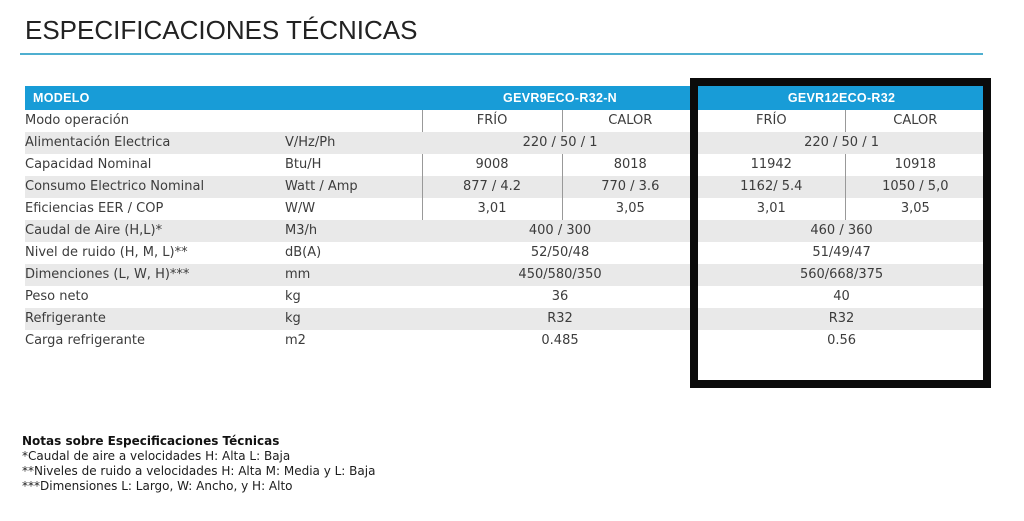 This screenshot has width=1024, height=521. Describe the element at coordinates (560, 341) in the screenshot. I see `value-m1: 0.485` at that location.